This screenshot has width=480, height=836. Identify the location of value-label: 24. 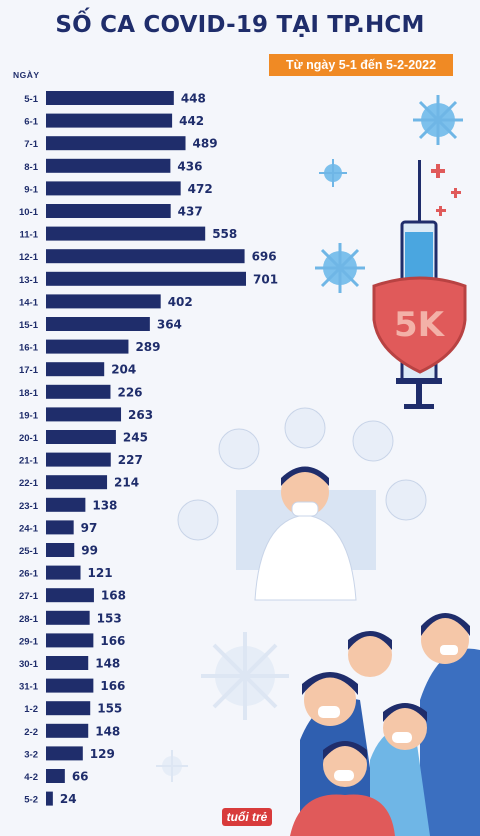
(68, 799).